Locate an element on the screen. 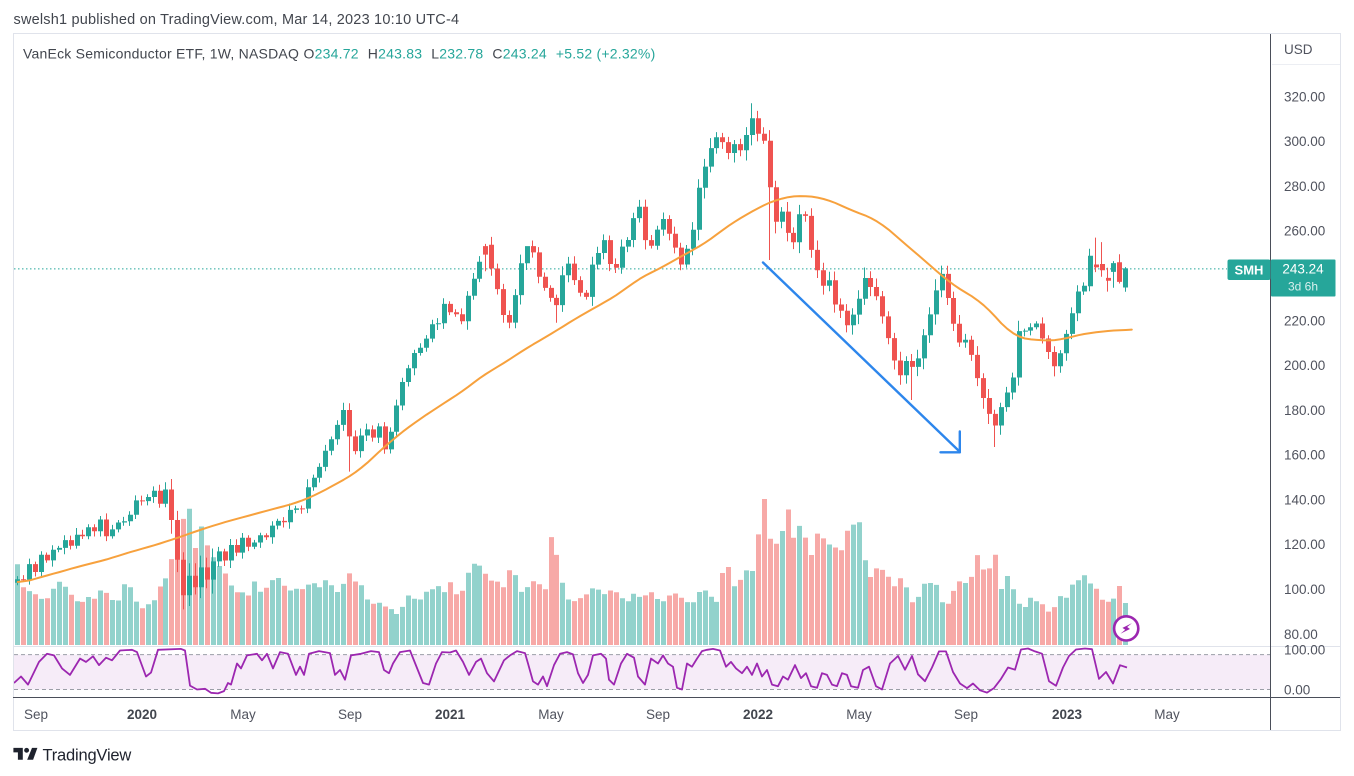 The image size is (1354, 776). svg-text: 220.00 is located at coordinates (1304, 320).